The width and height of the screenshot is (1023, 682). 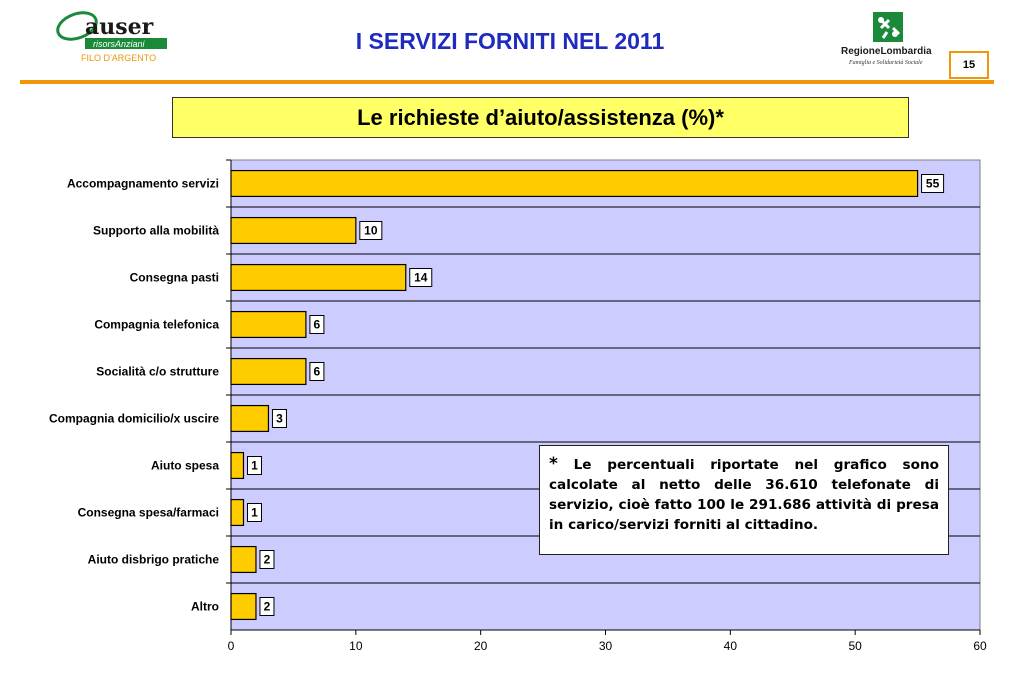 What do you see at coordinates (154, 560) in the screenshot?
I see `category-label: Aiuto disbrigo pratiche` at bounding box center [154, 560].